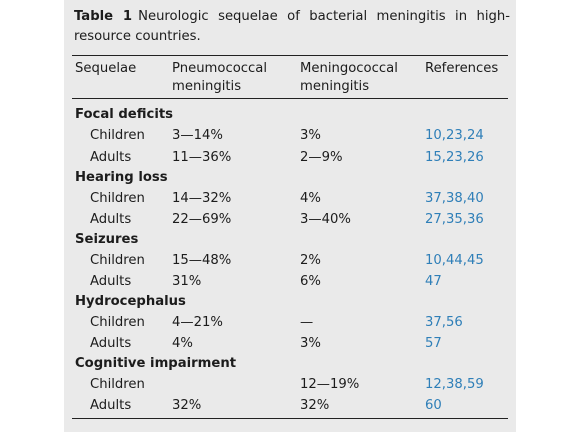 The width and height of the screenshot is (580, 435). Describe the element at coordinates (315, 405) in the screenshot. I see `meningococcal-value: 32%` at that location.